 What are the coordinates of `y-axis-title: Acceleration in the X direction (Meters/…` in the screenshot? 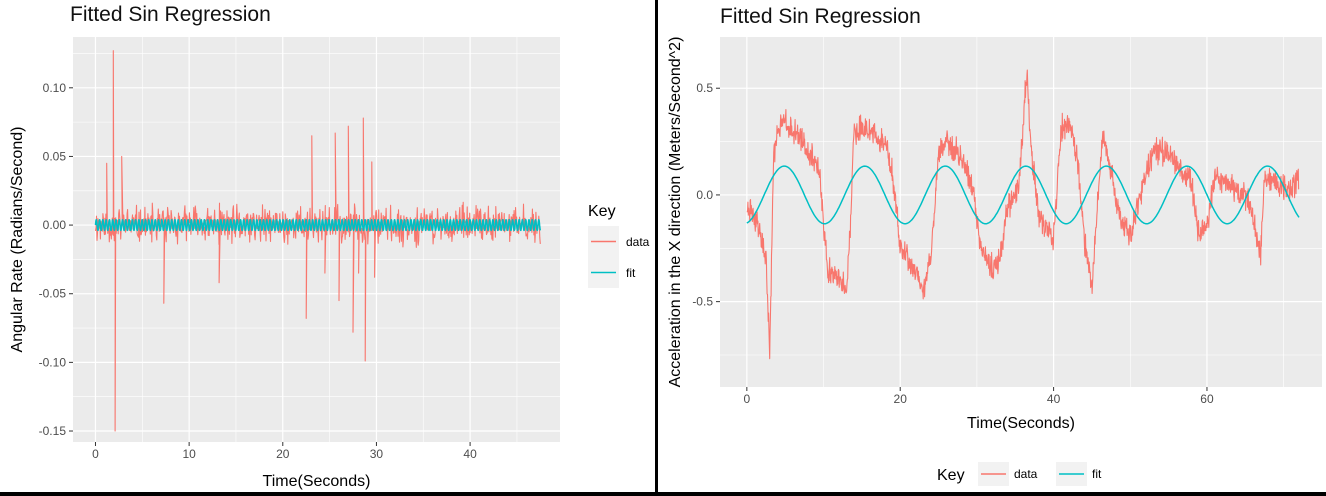 It's located at (675, 212).